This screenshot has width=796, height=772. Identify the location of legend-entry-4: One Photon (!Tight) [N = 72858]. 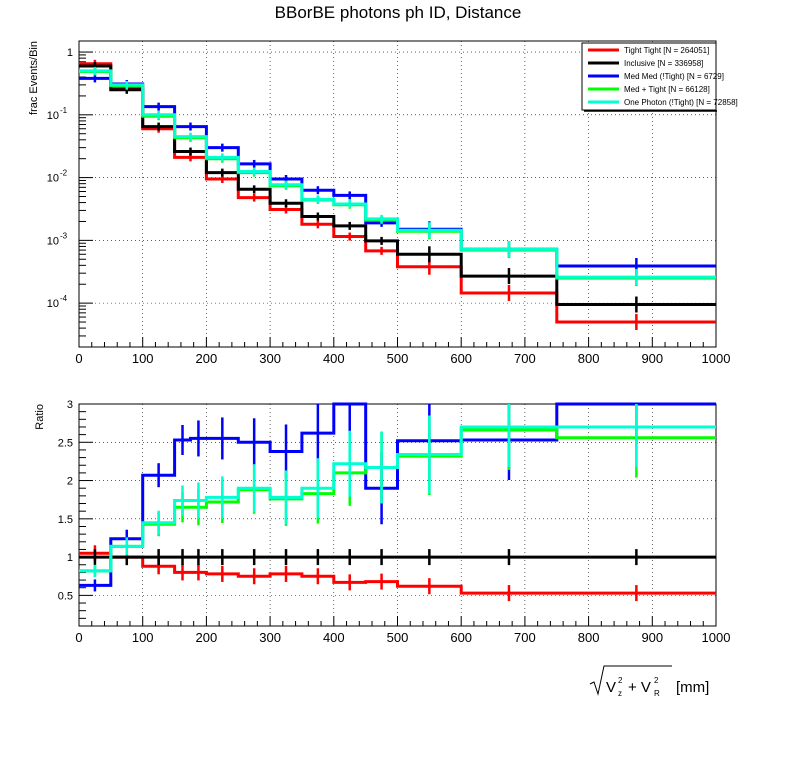
(681, 102).